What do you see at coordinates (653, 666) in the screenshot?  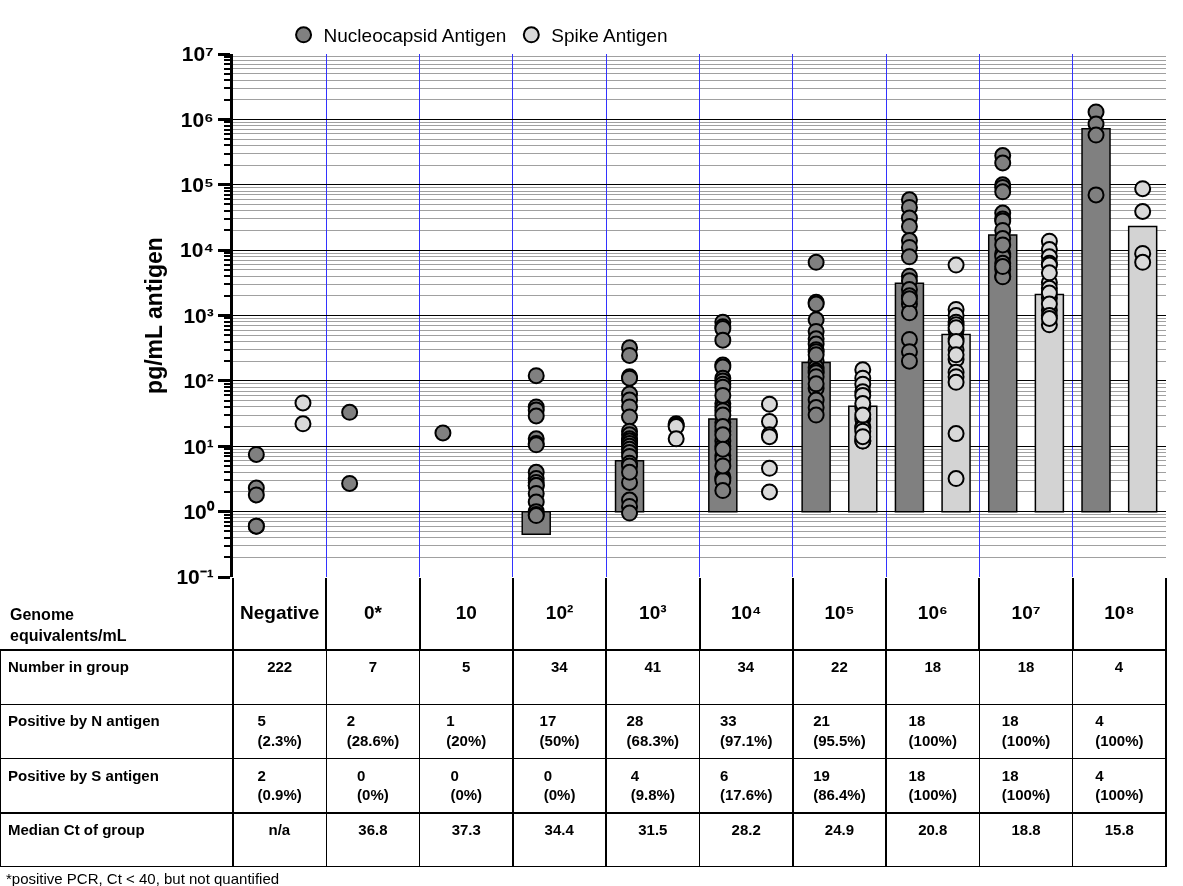 I see `text: 41` at bounding box center [653, 666].